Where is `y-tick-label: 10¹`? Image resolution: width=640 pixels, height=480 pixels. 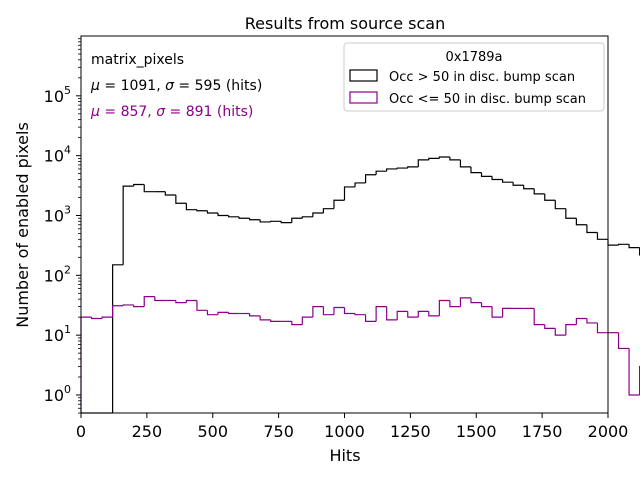 y-tick-label: 10¹ is located at coordinates (57, 334).